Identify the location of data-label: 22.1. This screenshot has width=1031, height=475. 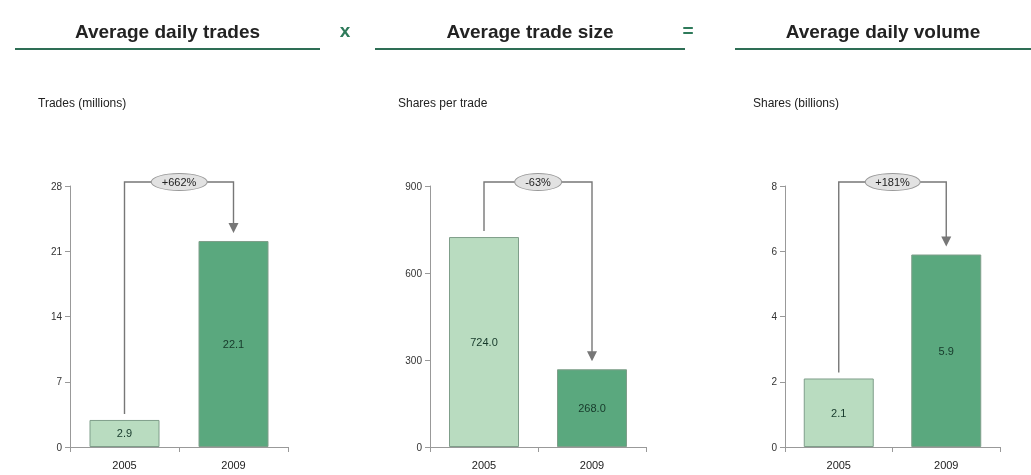
(233, 344).